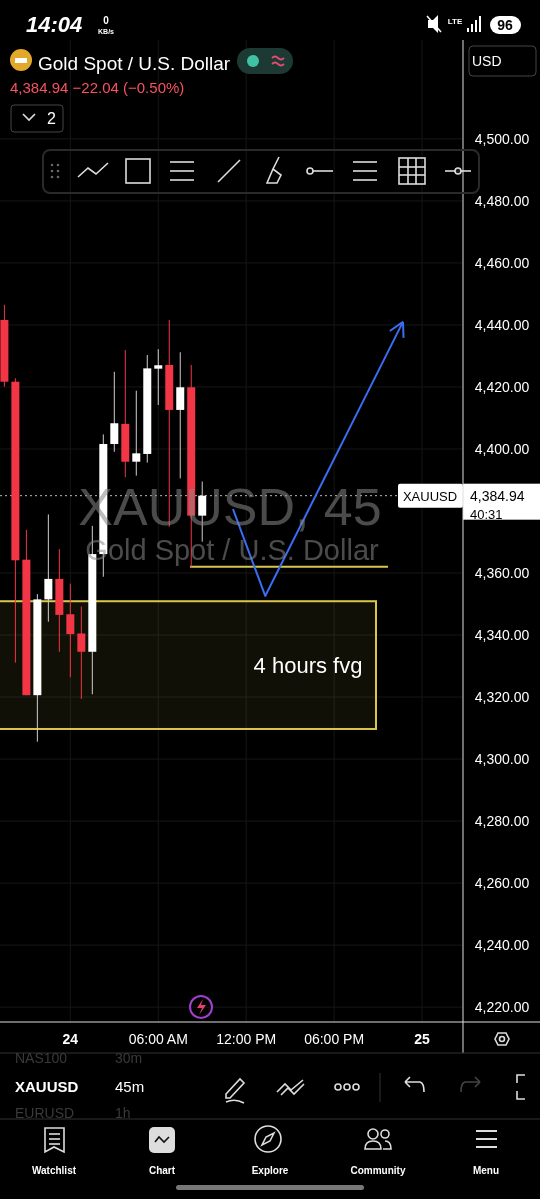 Image resolution: width=540 pixels, height=1199 pixels. Describe the element at coordinates (130, 1086) in the screenshot. I see `text: 45m` at that location.